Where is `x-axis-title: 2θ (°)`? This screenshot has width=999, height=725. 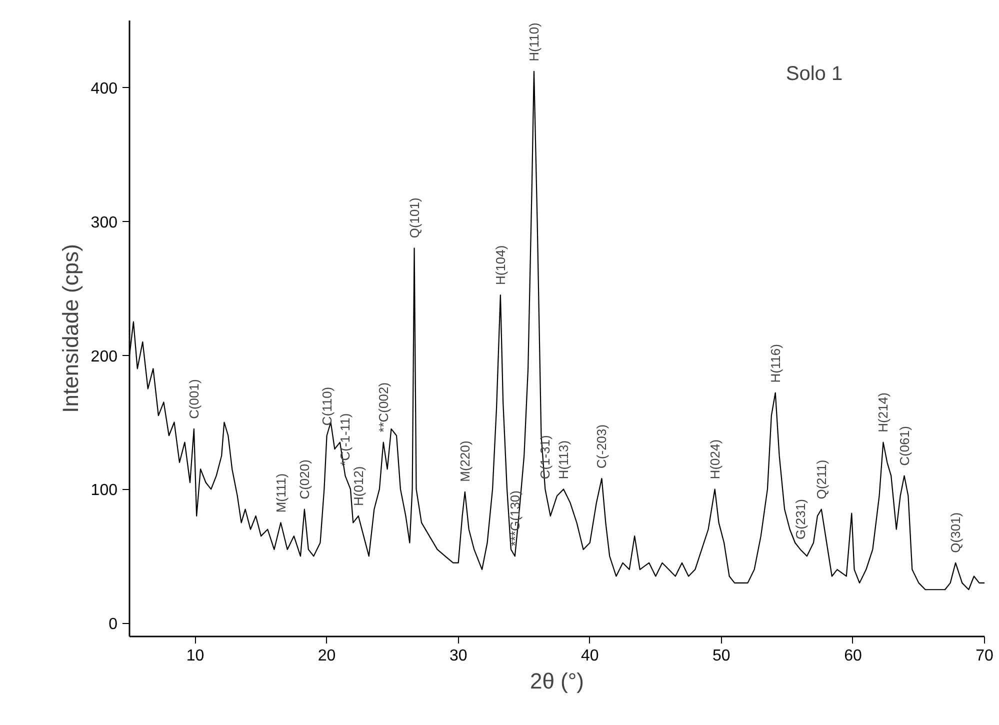 x-axis-title: 2θ (°) is located at coordinates (557, 681).